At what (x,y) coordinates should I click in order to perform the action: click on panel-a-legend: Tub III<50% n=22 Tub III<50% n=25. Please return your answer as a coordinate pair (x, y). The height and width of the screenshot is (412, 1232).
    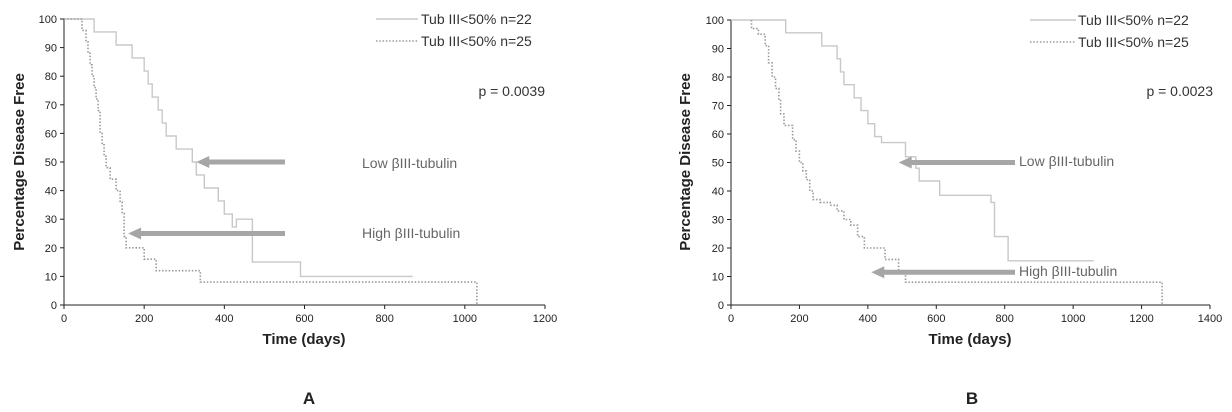
    Looking at the image, I should click on (454, 30).